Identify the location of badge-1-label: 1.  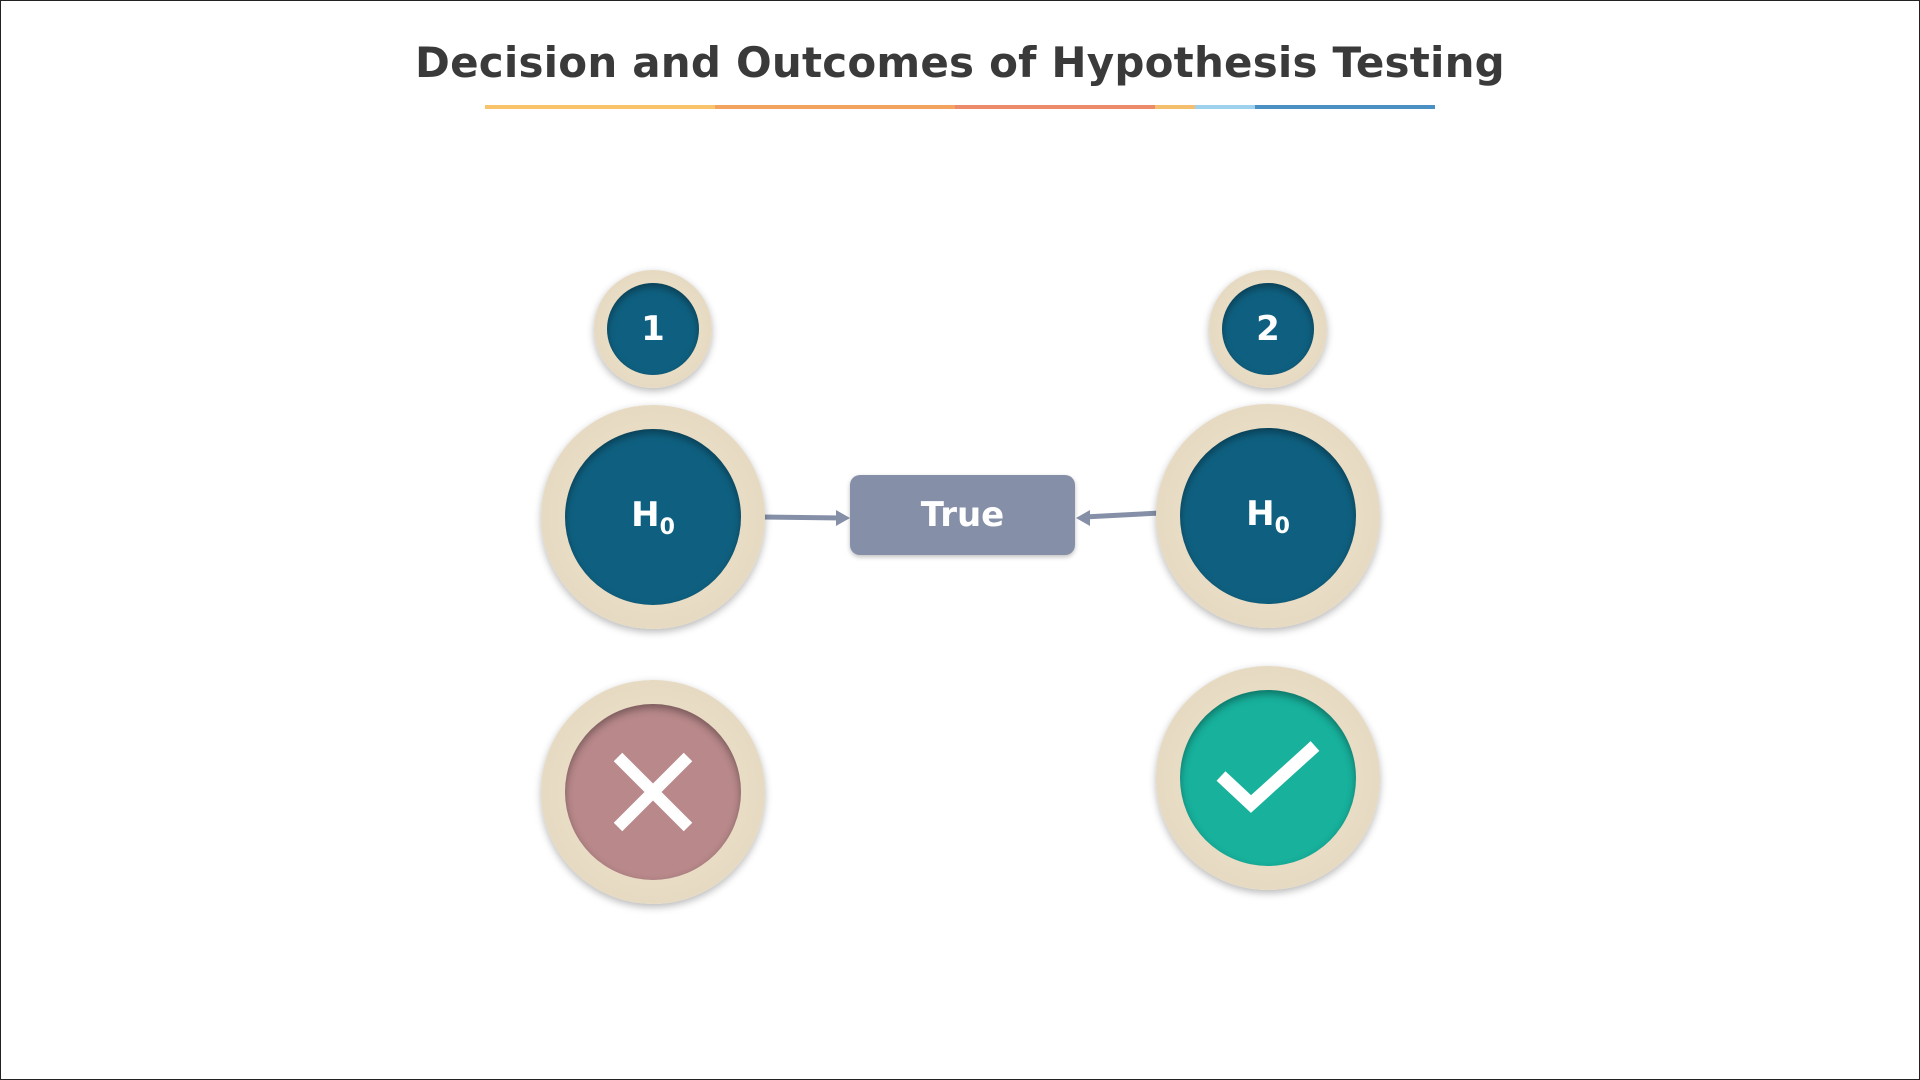
(653, 329).